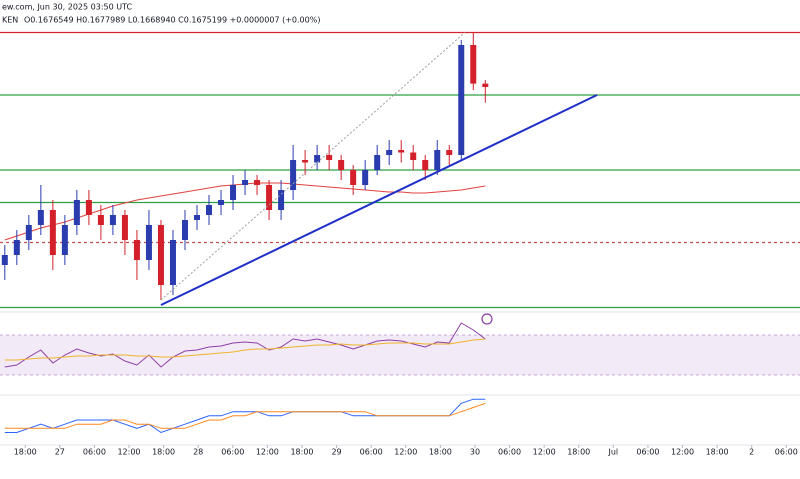 The height and width of the screenshot is (479, 800). Describe the element at coordinates (336, 452) in the screenshot. I see `x-tick-label: 29` at that location.